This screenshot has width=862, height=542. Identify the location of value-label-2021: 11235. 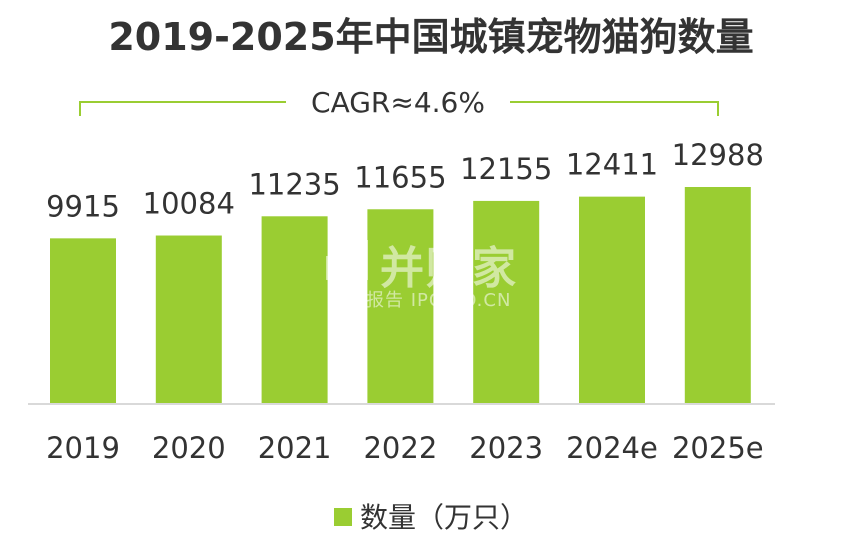
(294, 184).